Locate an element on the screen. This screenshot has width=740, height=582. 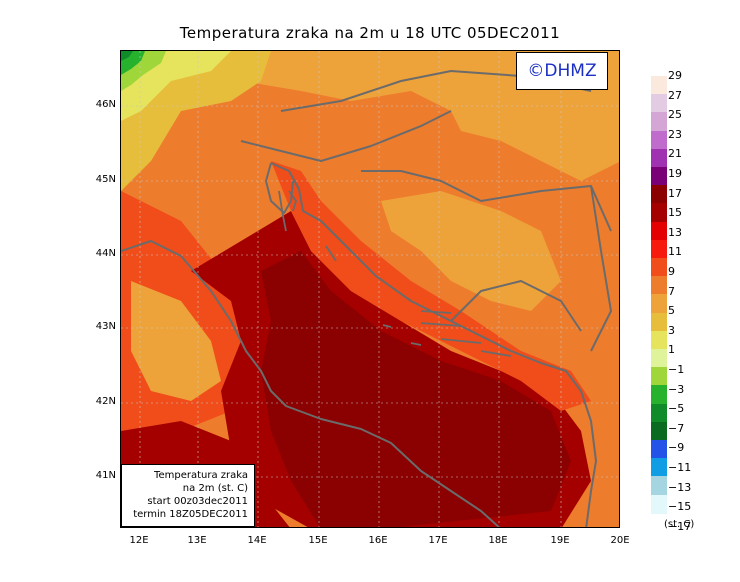
legend-unit: (st. C) is located at coordinates (679, 524).